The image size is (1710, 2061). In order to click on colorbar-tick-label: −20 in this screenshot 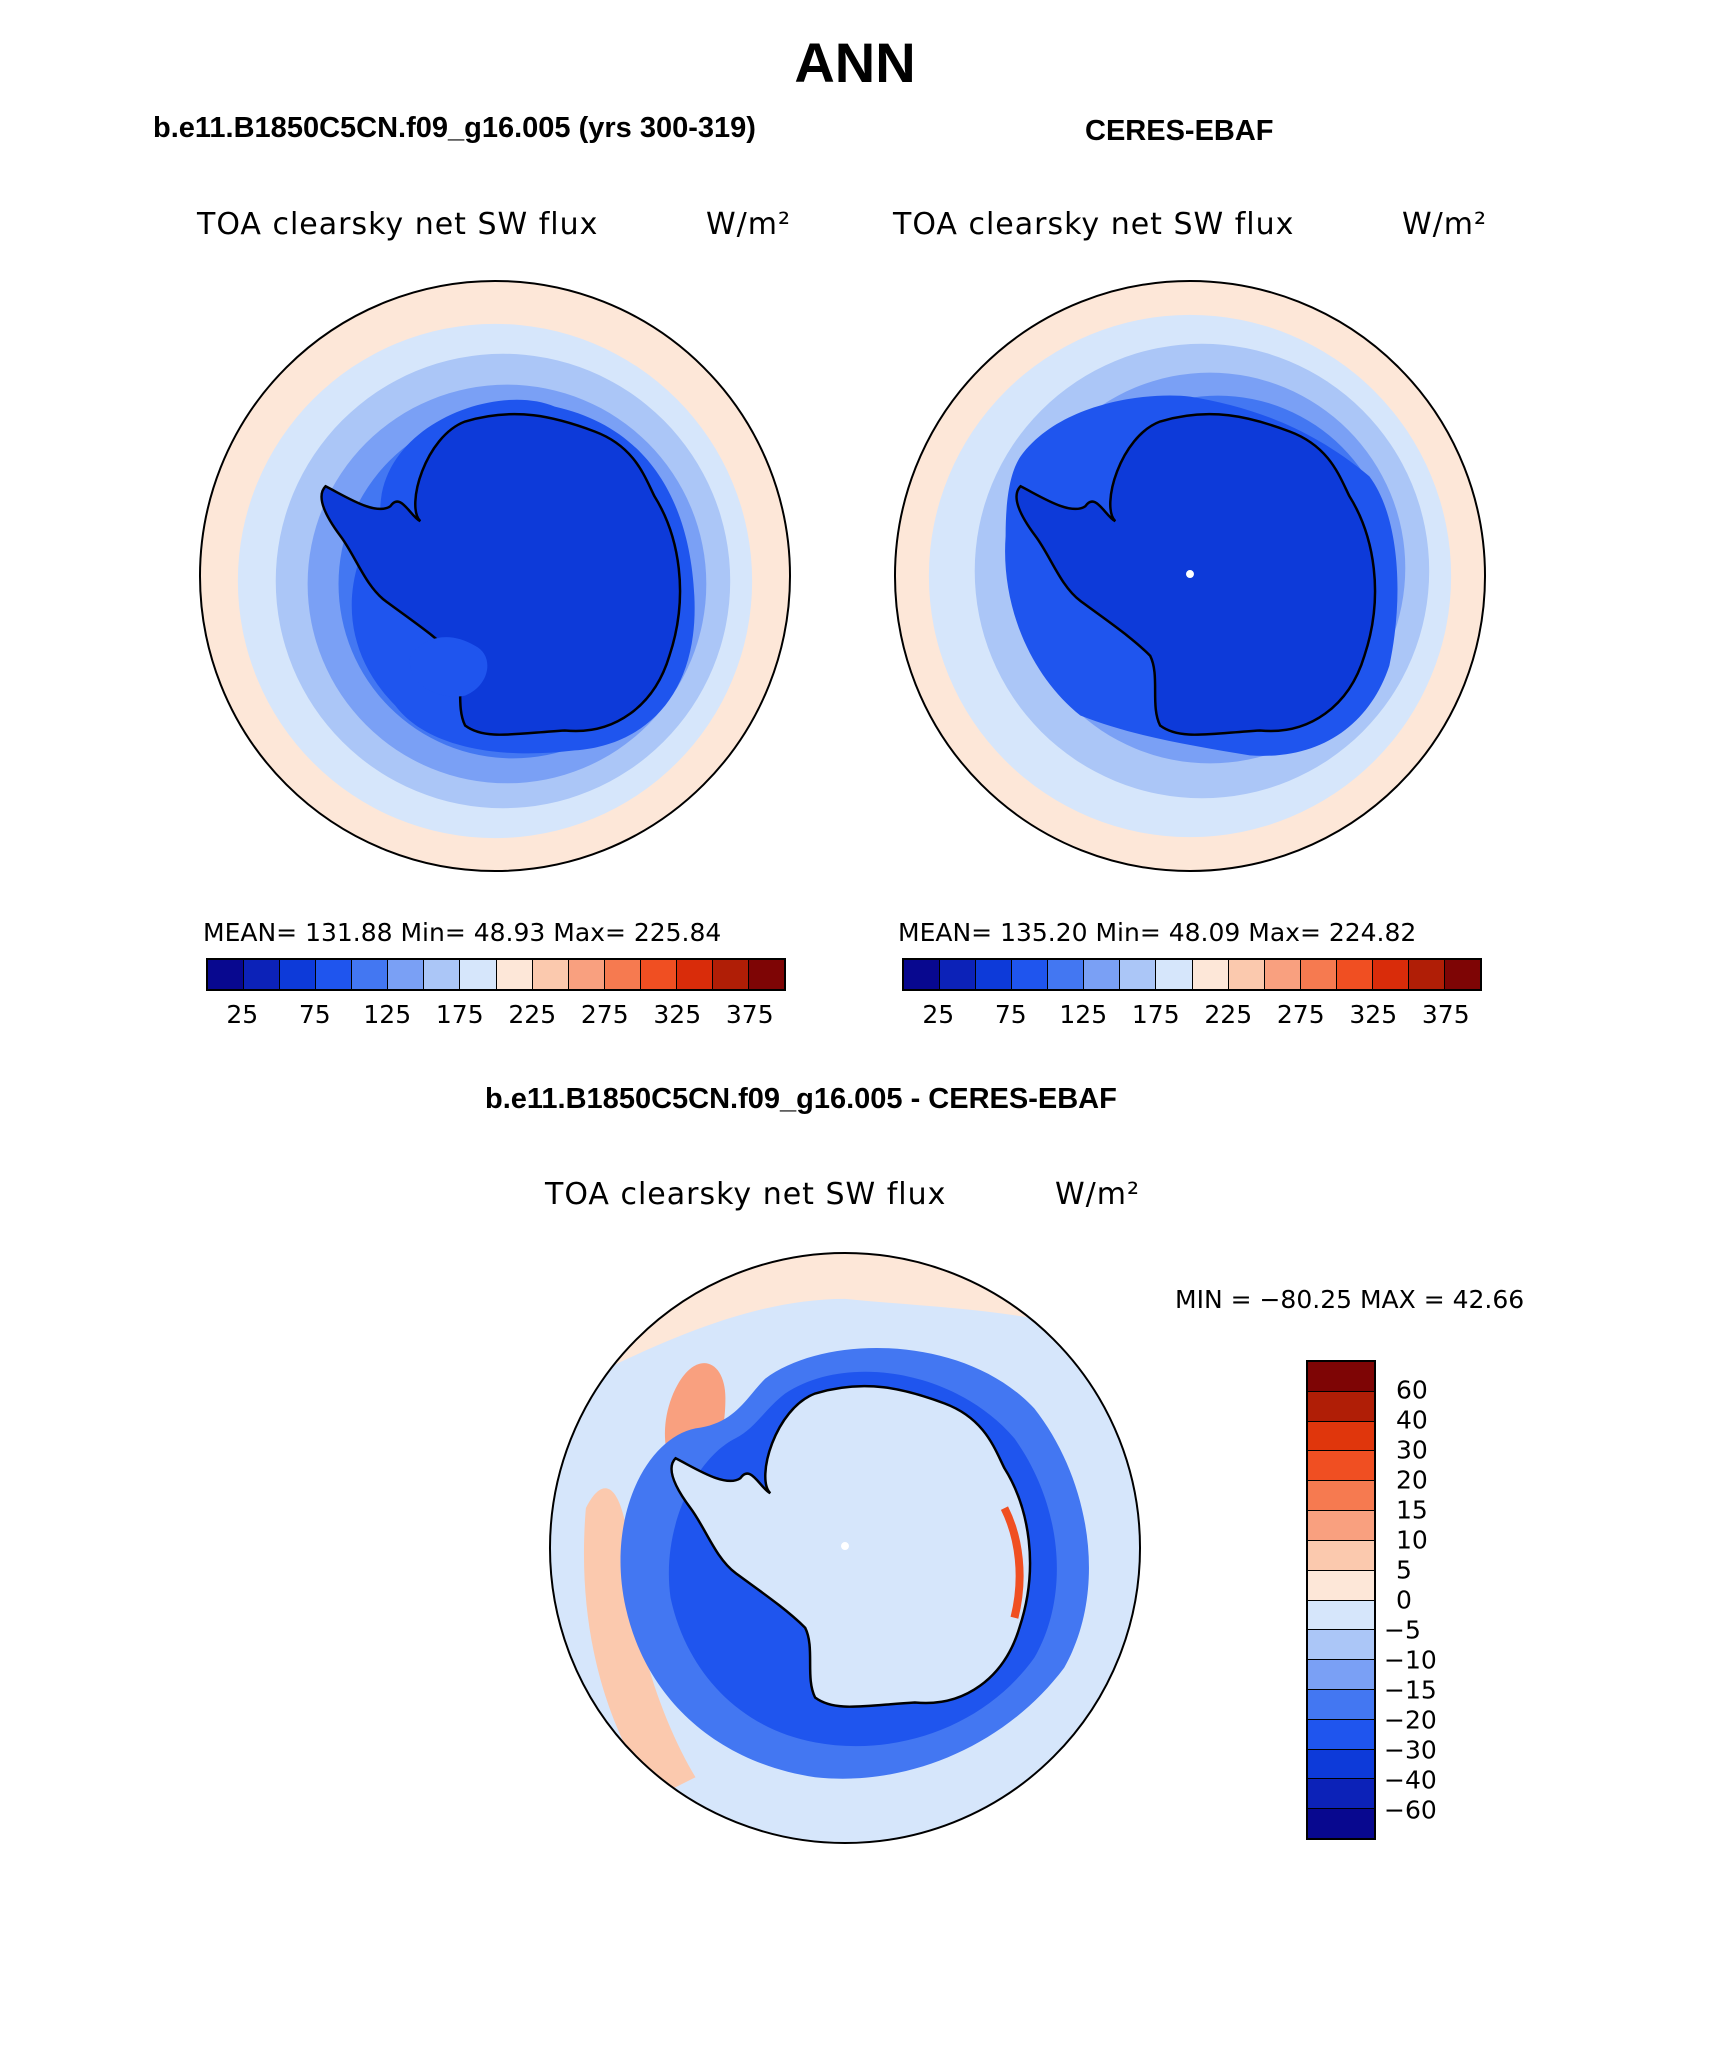, I will do `click(1410, 1720)`.